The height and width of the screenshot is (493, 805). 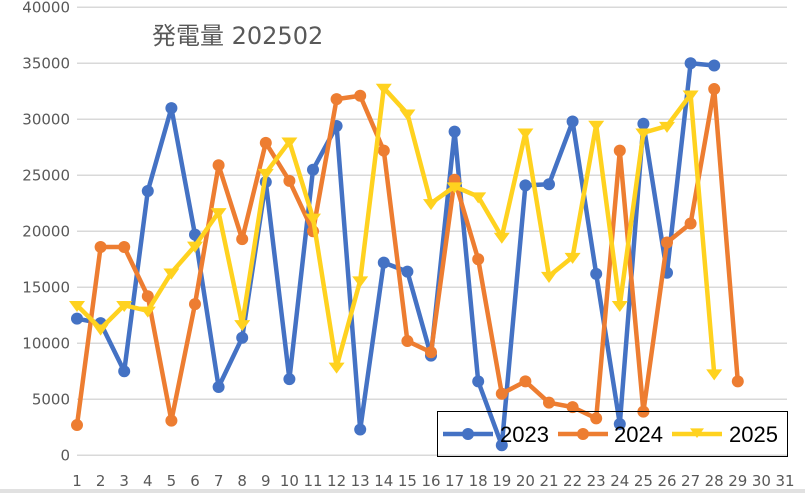 I want to click on x-tick-label: 5, so click(x=172, y=481).